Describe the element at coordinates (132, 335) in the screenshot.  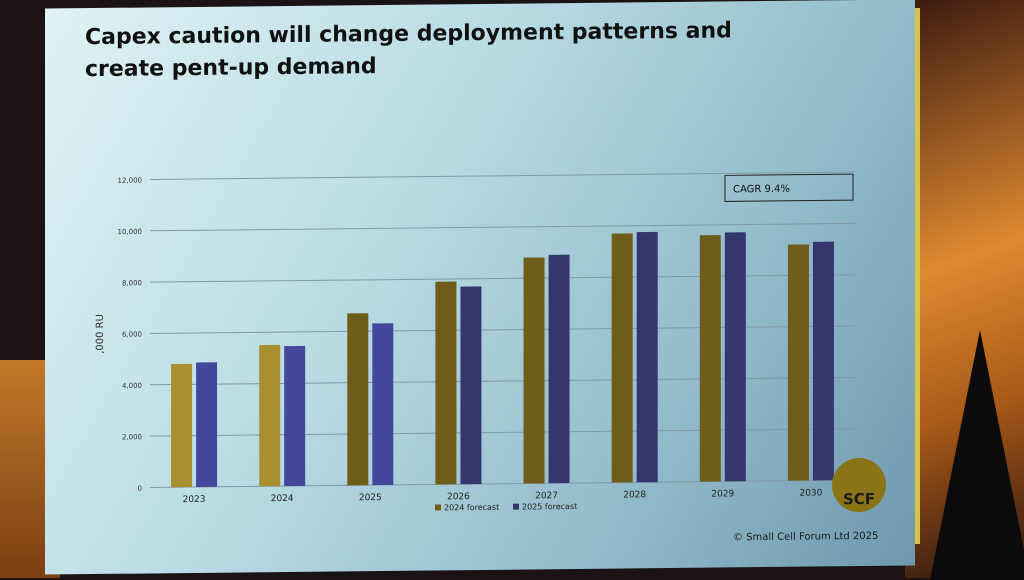
I see `y-tick-label: 6,000` at that location.